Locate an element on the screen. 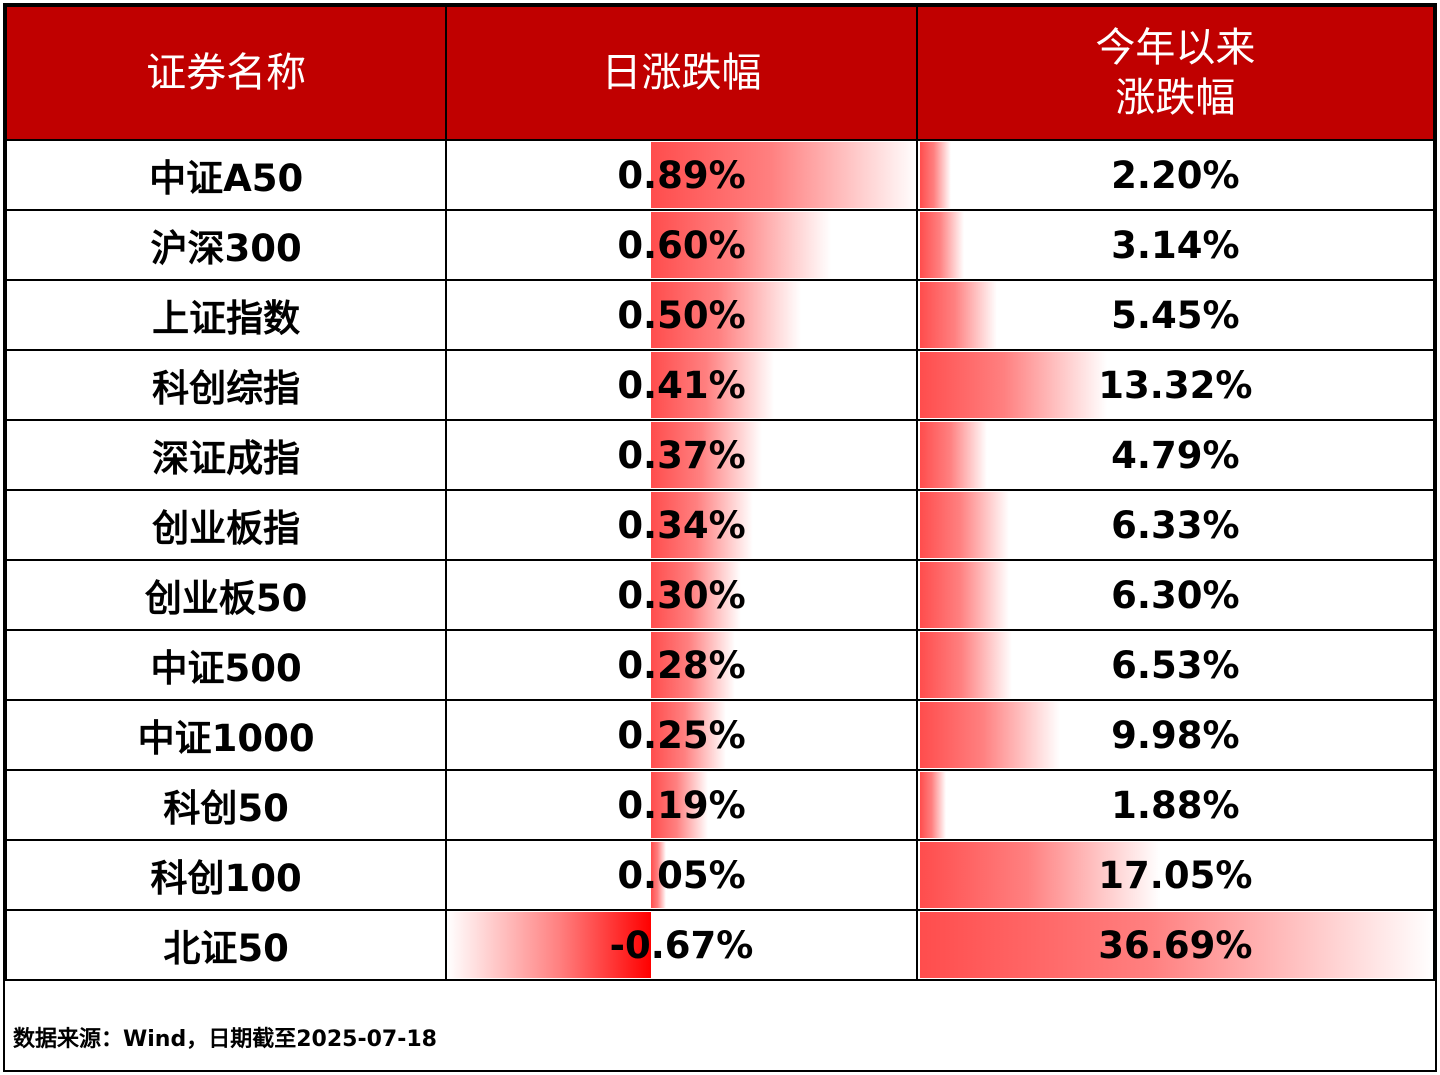 This screenshot has width=1440, height=1075. security-name: 创业板50 is located at coordinates (226, 598).